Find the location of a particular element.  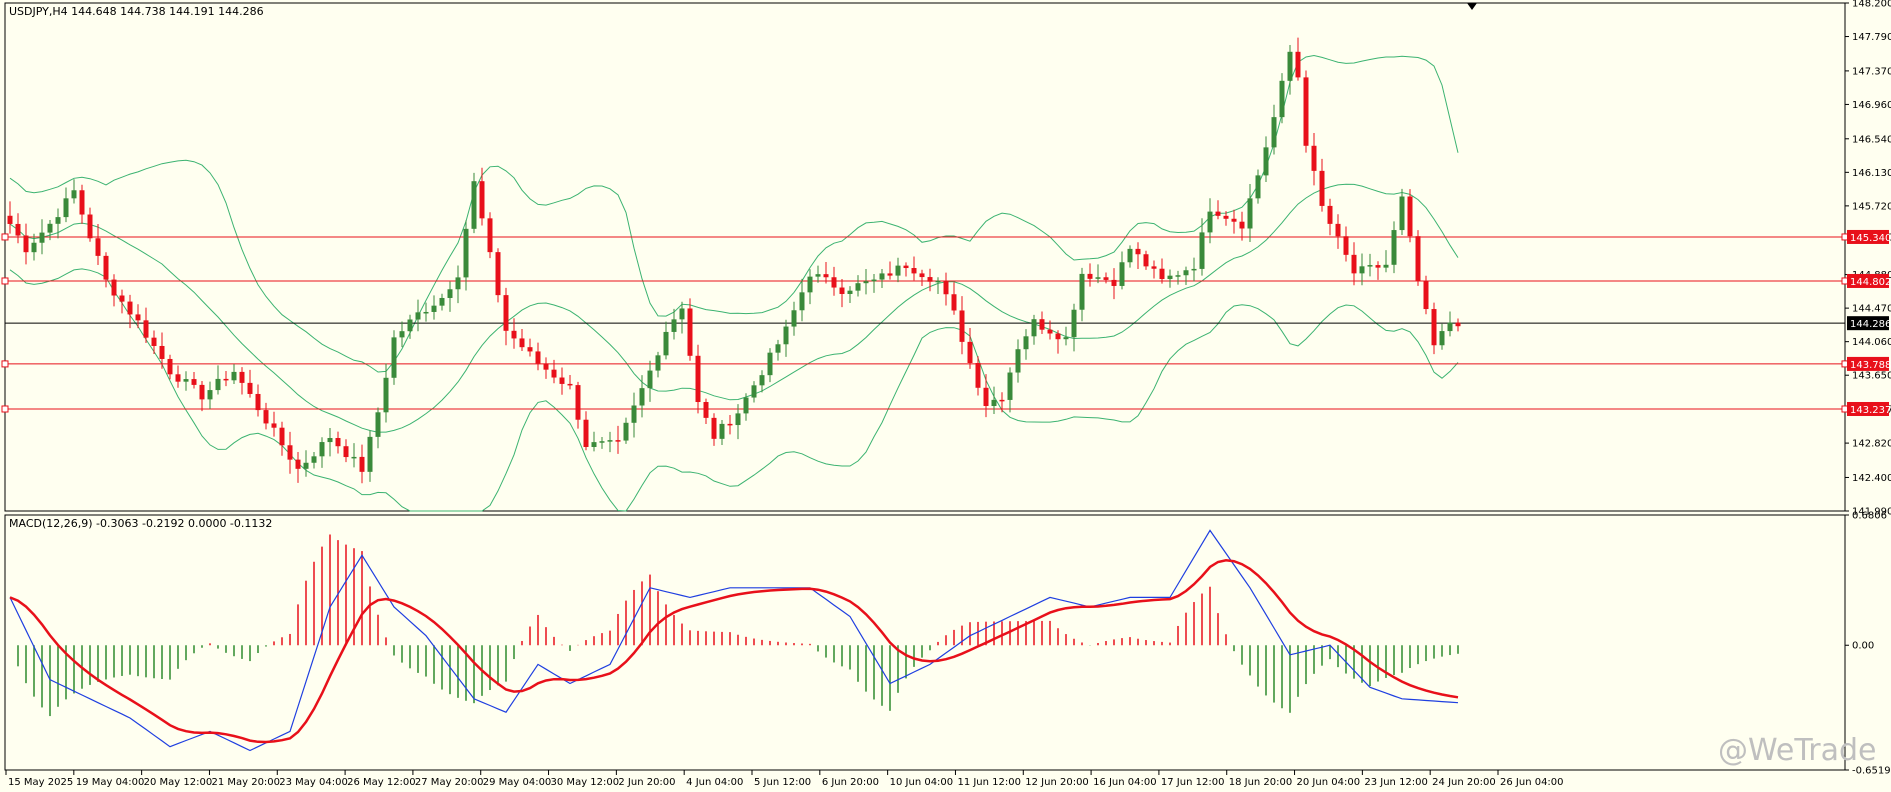

time-tick-label: 23 May 04:00 is located at coordinates (313, 782).